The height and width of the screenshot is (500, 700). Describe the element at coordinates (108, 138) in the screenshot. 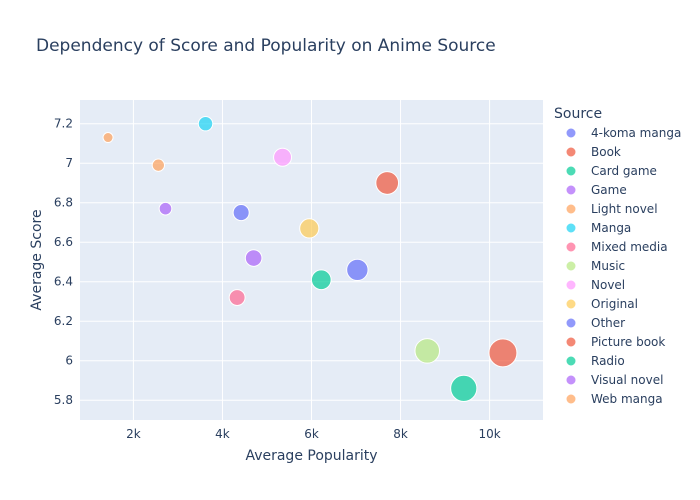

I see `data-point-web-manga` at that location.